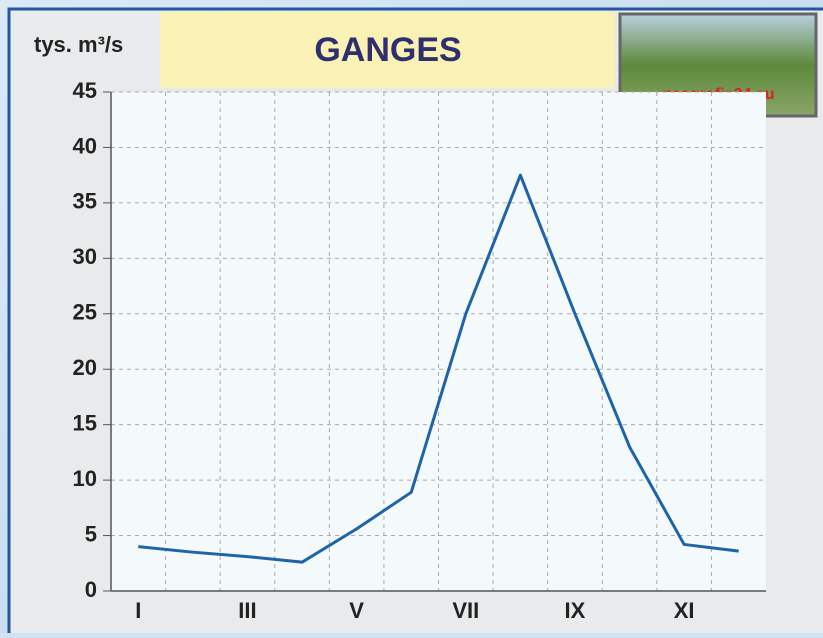 This screenshot has height=638, width=823. I want to click on y-tick-label: 5, so click(91, 533).